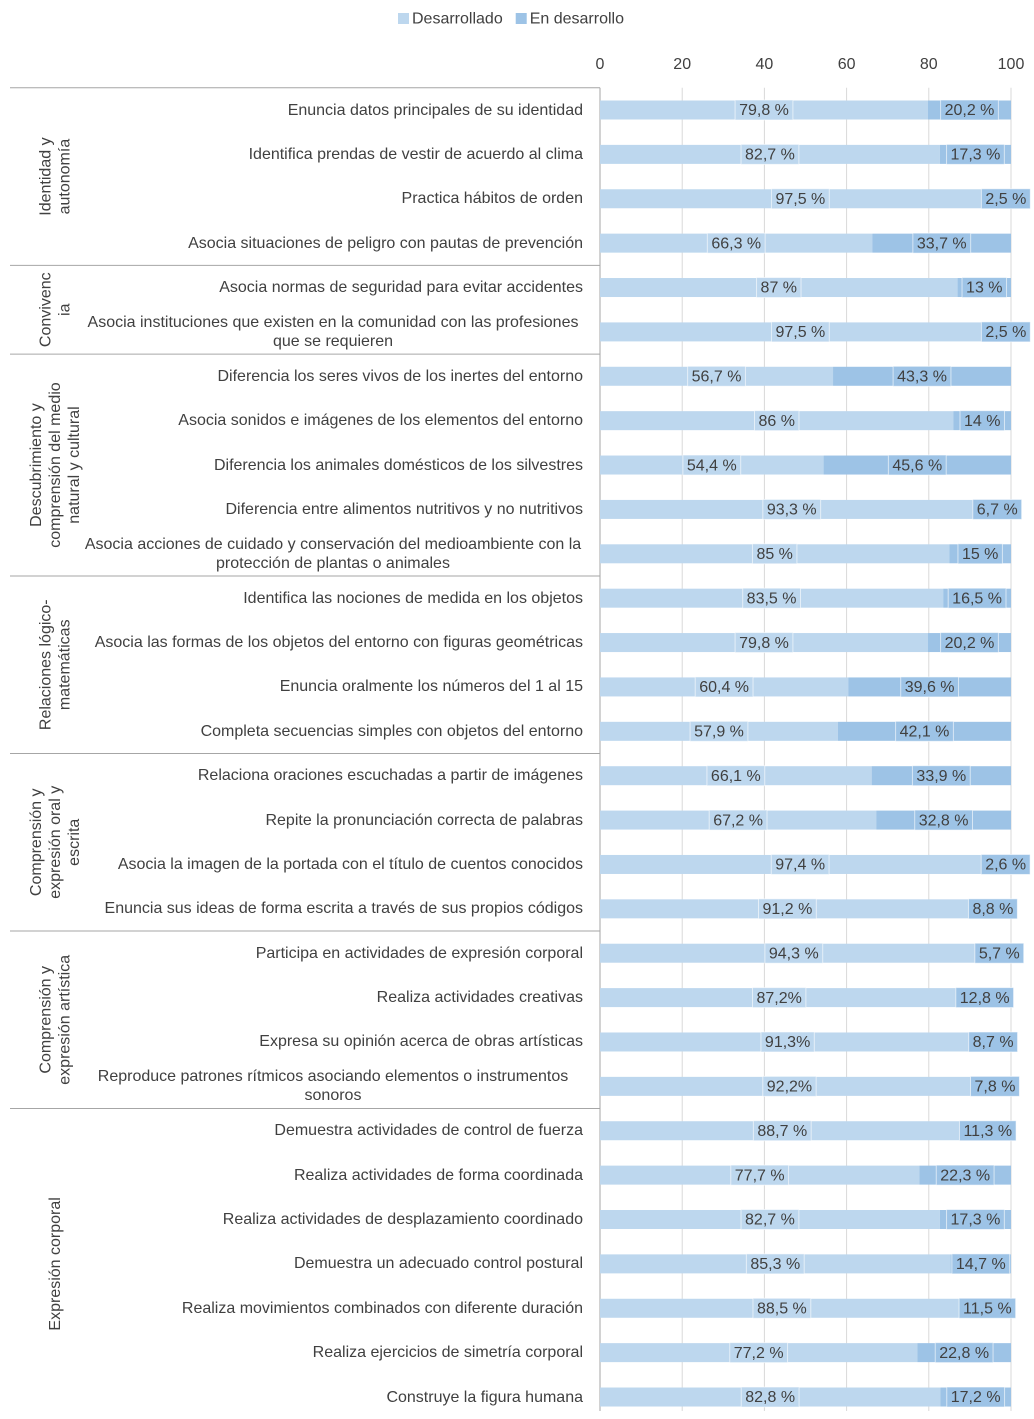 Image resolution: width=1034 pixels, height=1419 pixels. Describe the element at coordinates (56, 176) in the screenshot. I see `group-label: Identidad y autonomía` at that location.